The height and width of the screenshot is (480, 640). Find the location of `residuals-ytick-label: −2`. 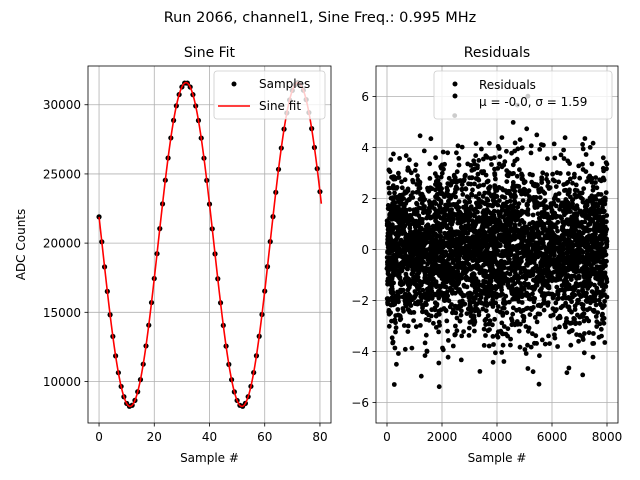

residuals-ytick-label: −2 is located at coordinates (360, 301).